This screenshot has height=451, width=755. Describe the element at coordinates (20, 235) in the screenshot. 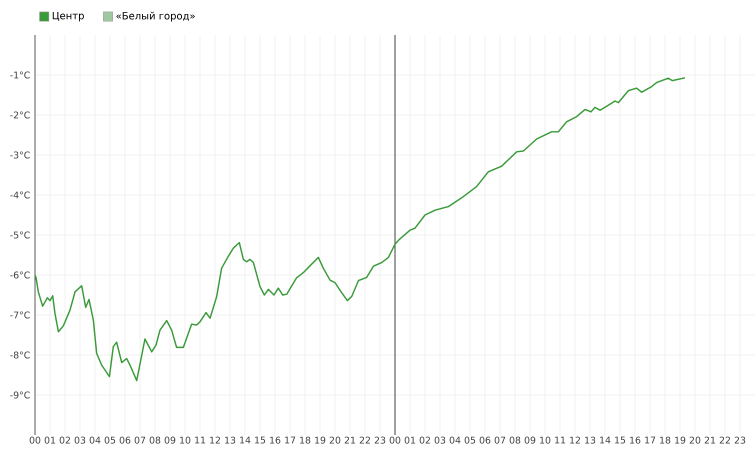

I see `y-tick-label: -5°C` at that location.